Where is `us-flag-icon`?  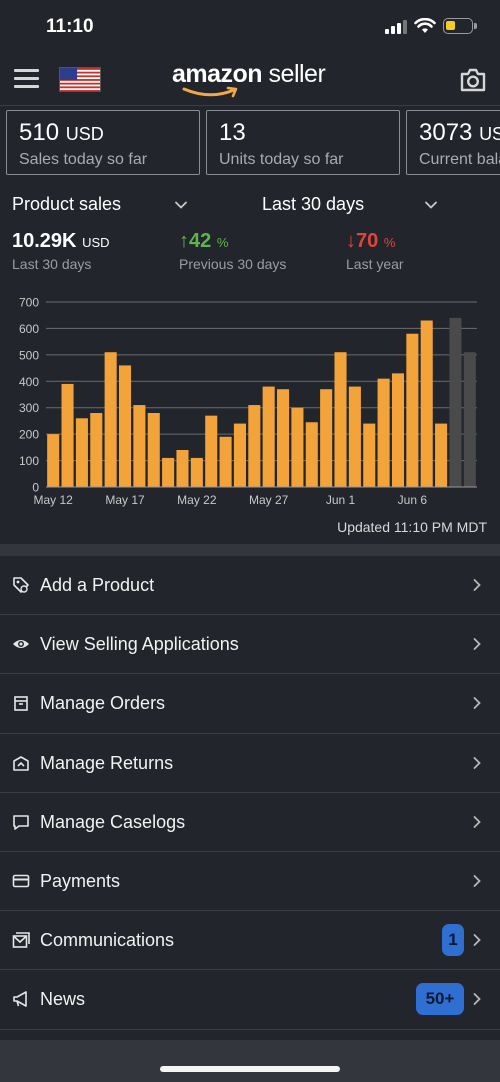
us-flag-icon is located at coordinates (80, 79).